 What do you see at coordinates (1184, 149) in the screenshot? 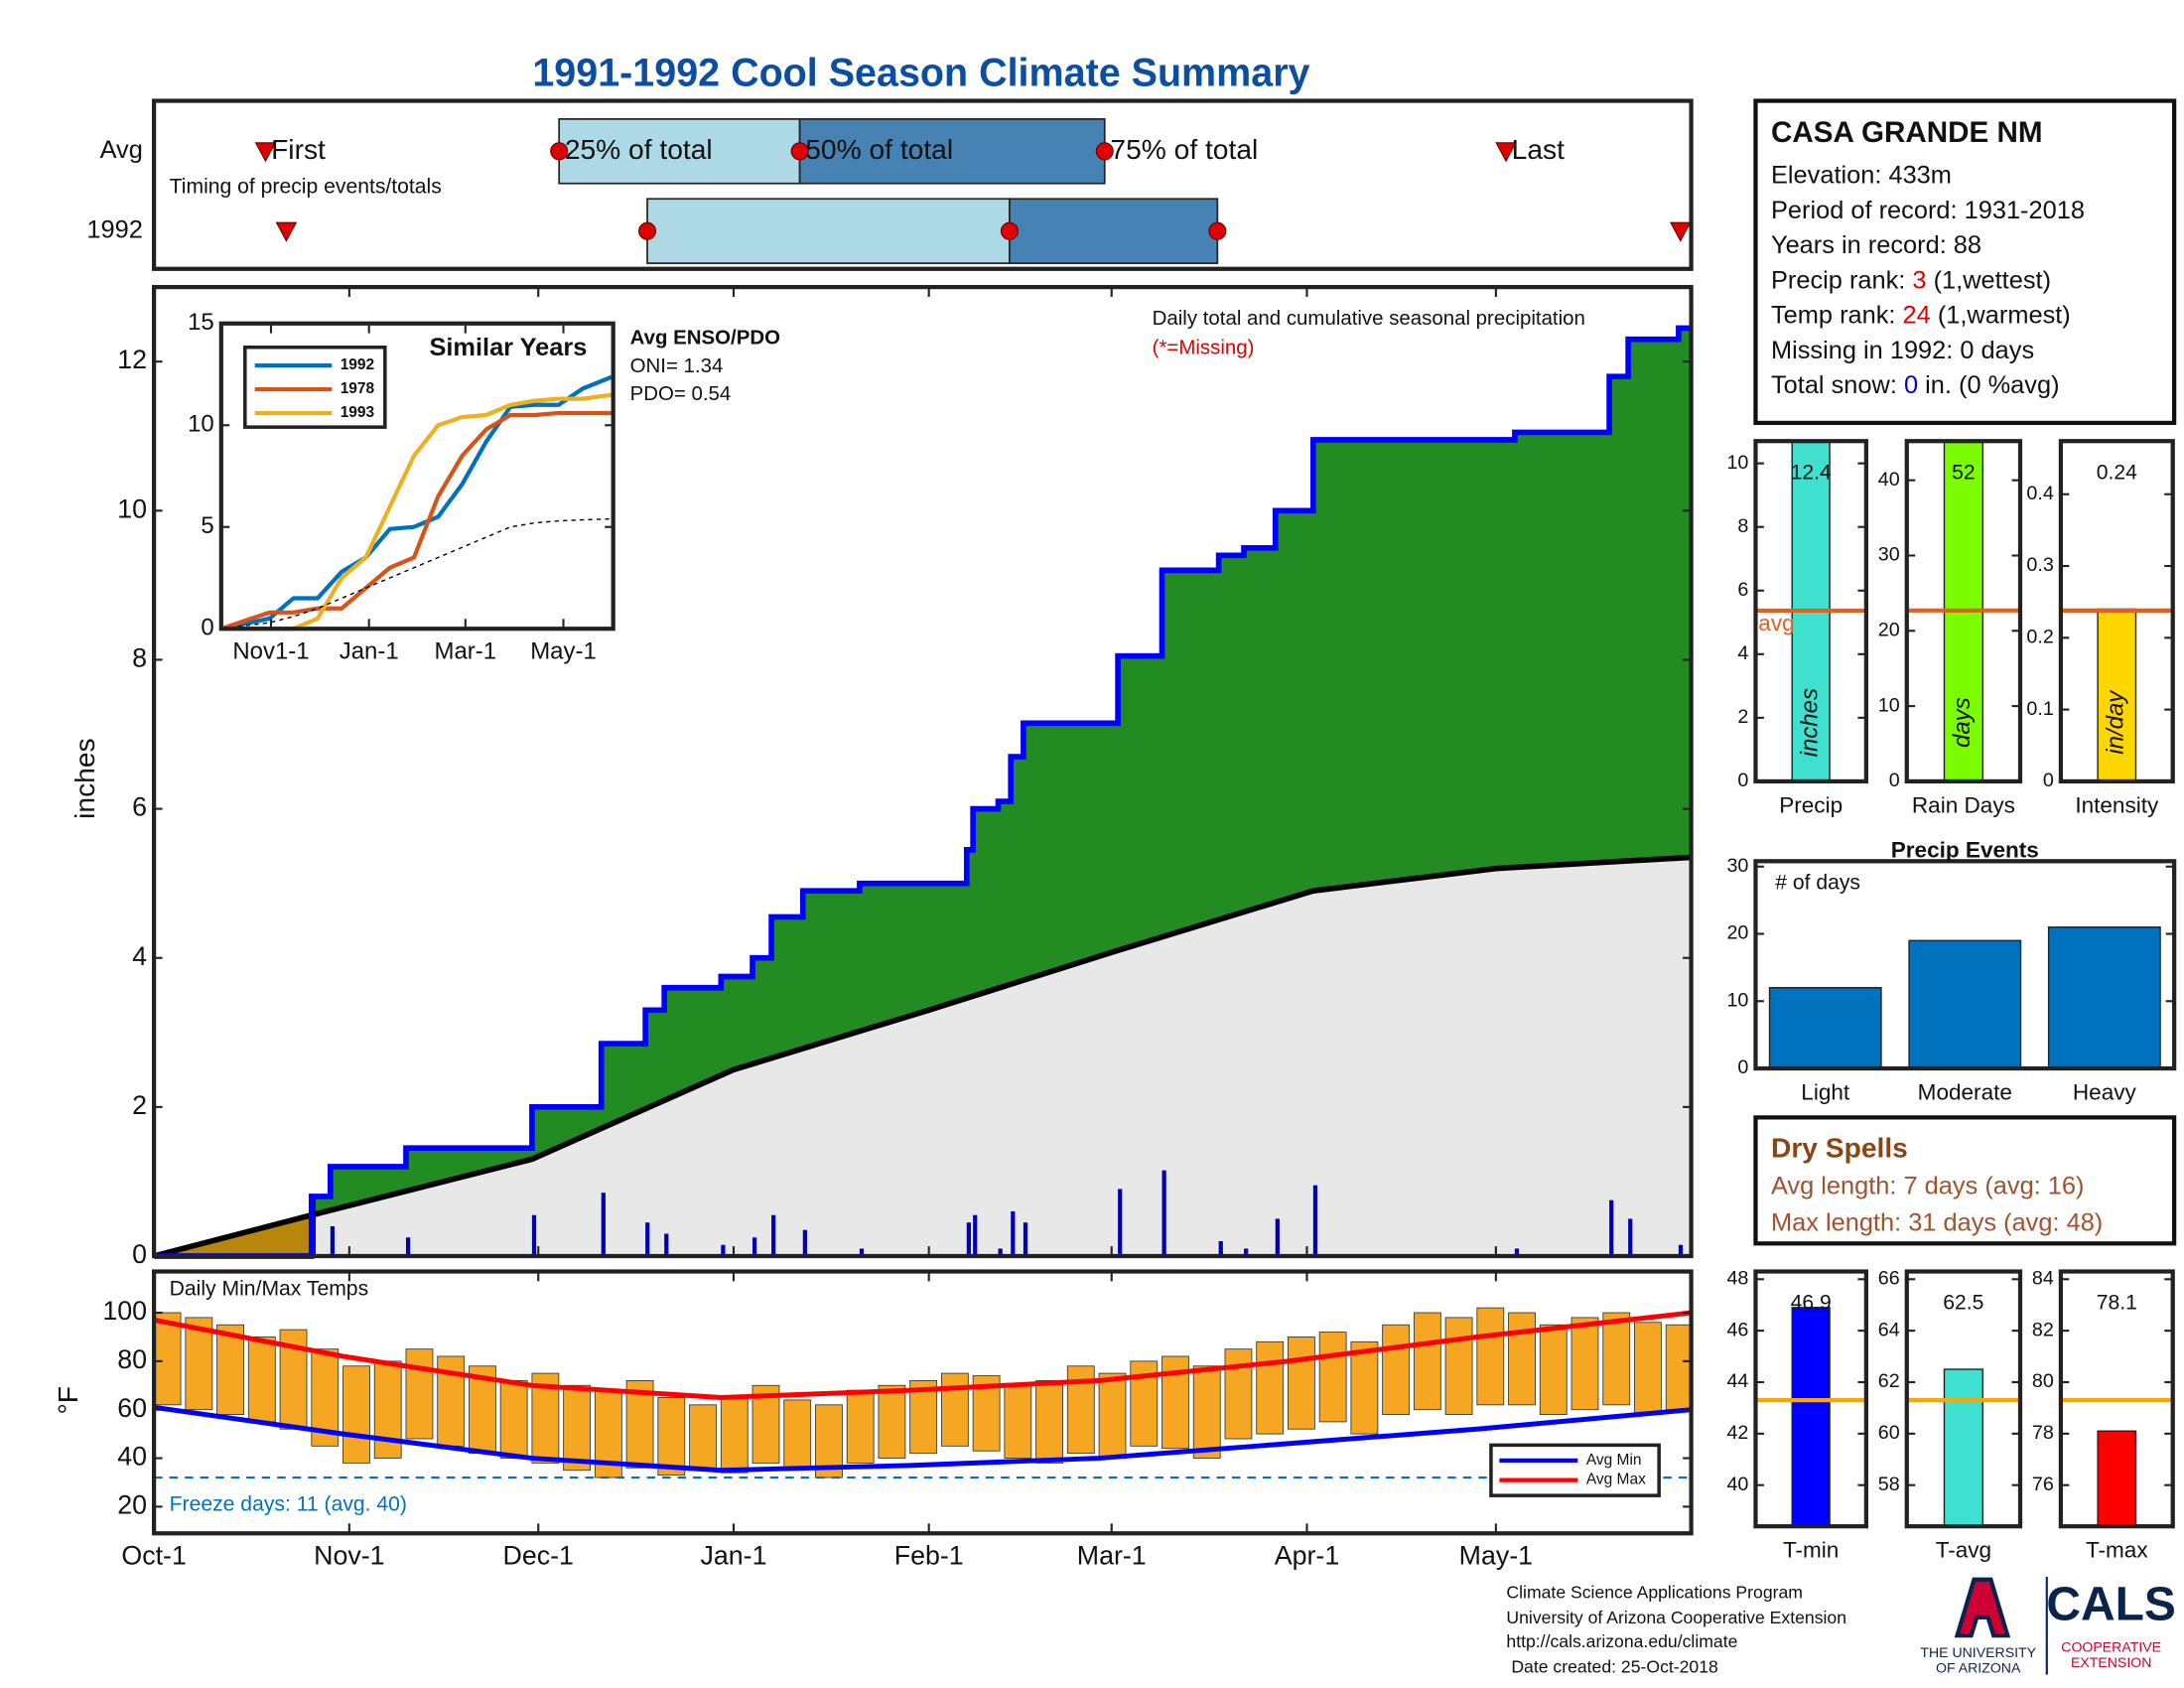
I see `marker-label: 75% of total` at bounding box center [1184, 149].